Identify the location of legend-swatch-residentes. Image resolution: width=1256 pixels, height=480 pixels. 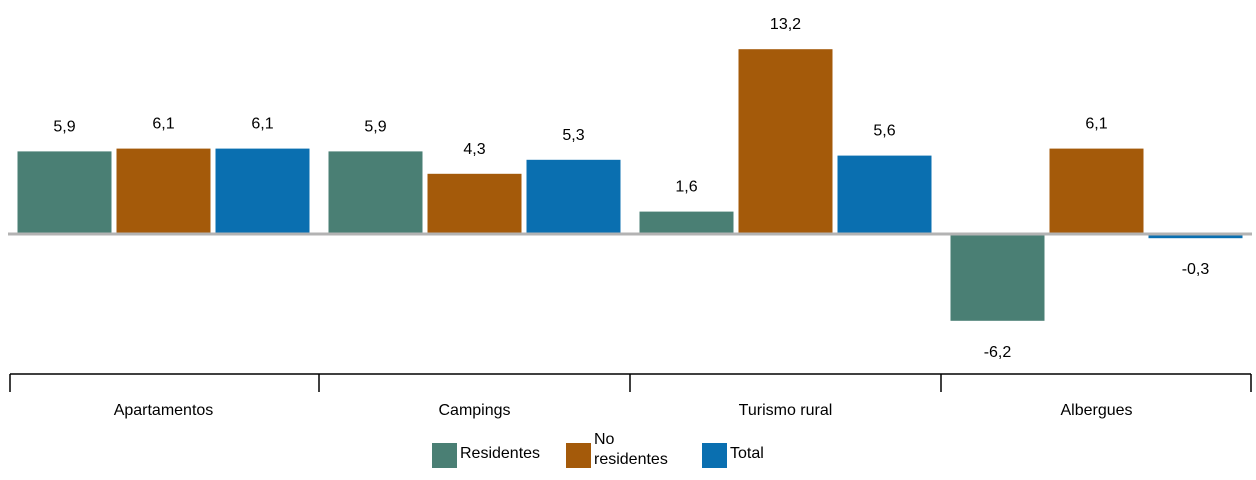
(444, 455).